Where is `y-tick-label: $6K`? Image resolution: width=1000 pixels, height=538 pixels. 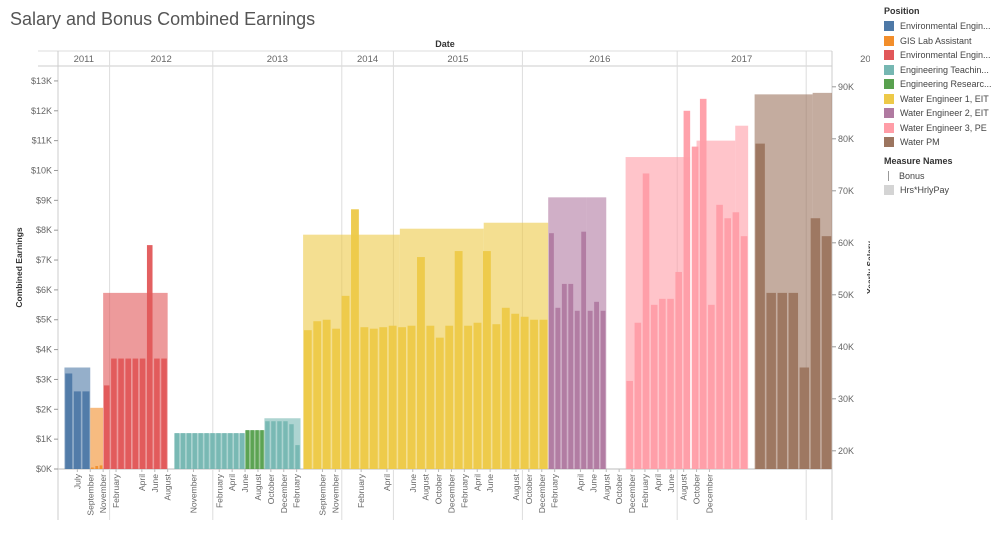
y-tick-label: $6K is located at coordinates (44, 290).